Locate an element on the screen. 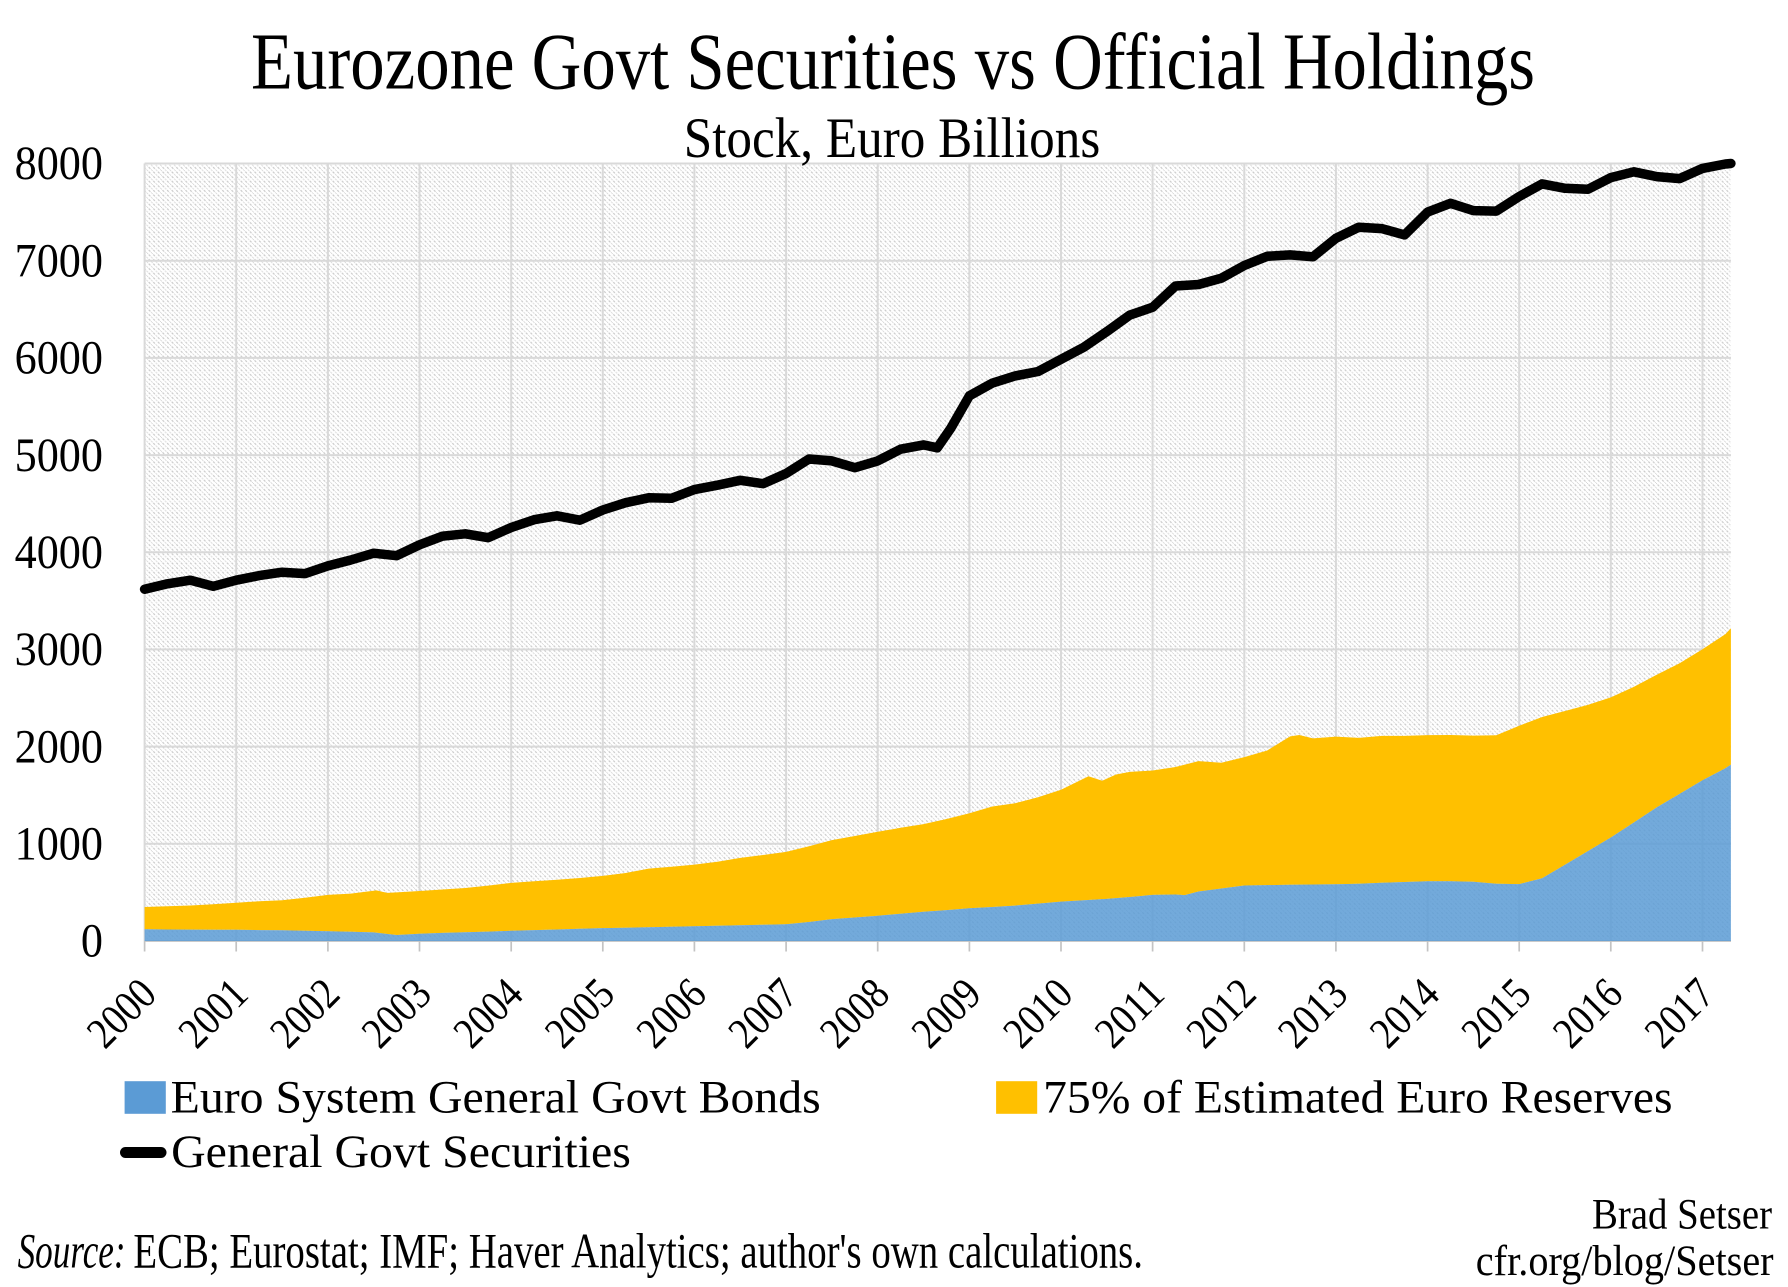 The height and width of the screenshot is (1287, 1788). svg-text: 7000 is located at coordinates (59, 260).